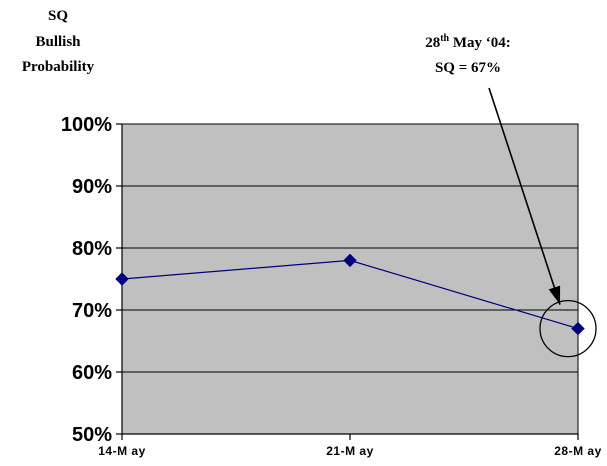  Describe the element at coordinates (92, 249) in the screenshot. I see `y-tick-label: 80%` at that location.